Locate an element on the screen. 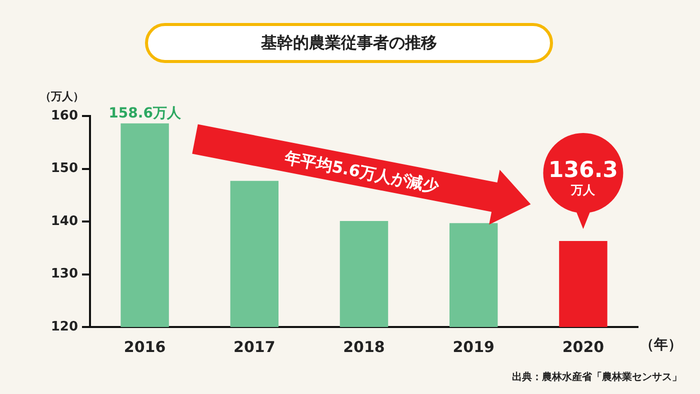  x-tick-label: 2020 is located at coordinates (583, 347).